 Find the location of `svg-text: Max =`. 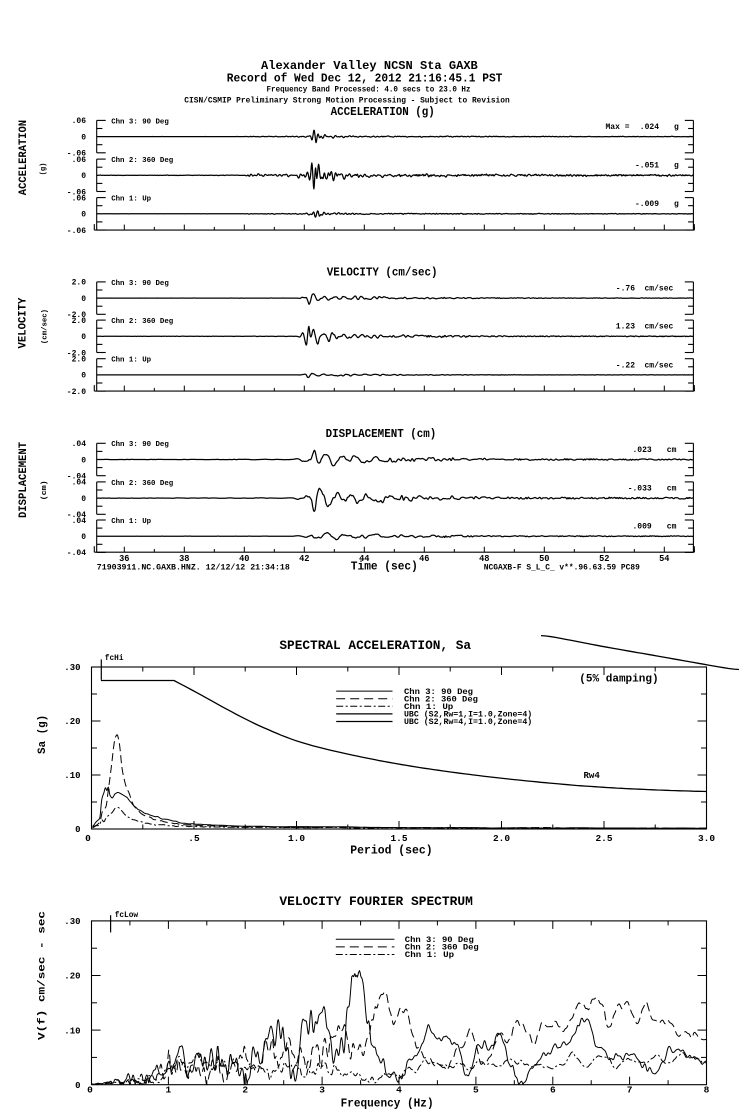

svg-text: Max = is located at coordinates (618, 127).